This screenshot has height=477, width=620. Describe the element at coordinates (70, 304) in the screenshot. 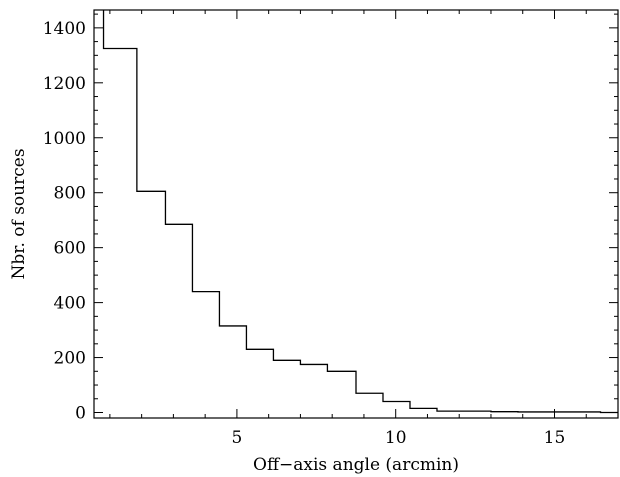

I see `y-tick-label: 400` at that location.